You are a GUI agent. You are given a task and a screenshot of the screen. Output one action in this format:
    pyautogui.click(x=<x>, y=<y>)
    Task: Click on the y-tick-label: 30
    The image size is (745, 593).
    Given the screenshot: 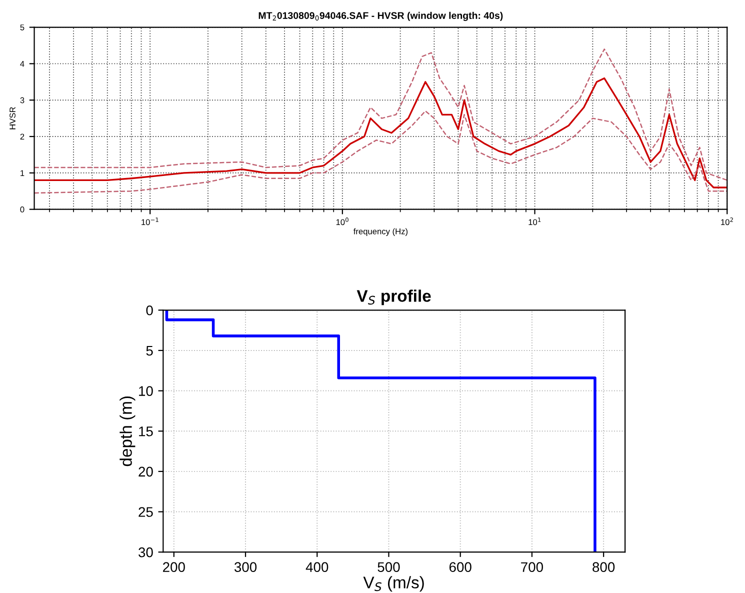 What is the action you would take?
    pyautogui.click(x=145, y=552)
    